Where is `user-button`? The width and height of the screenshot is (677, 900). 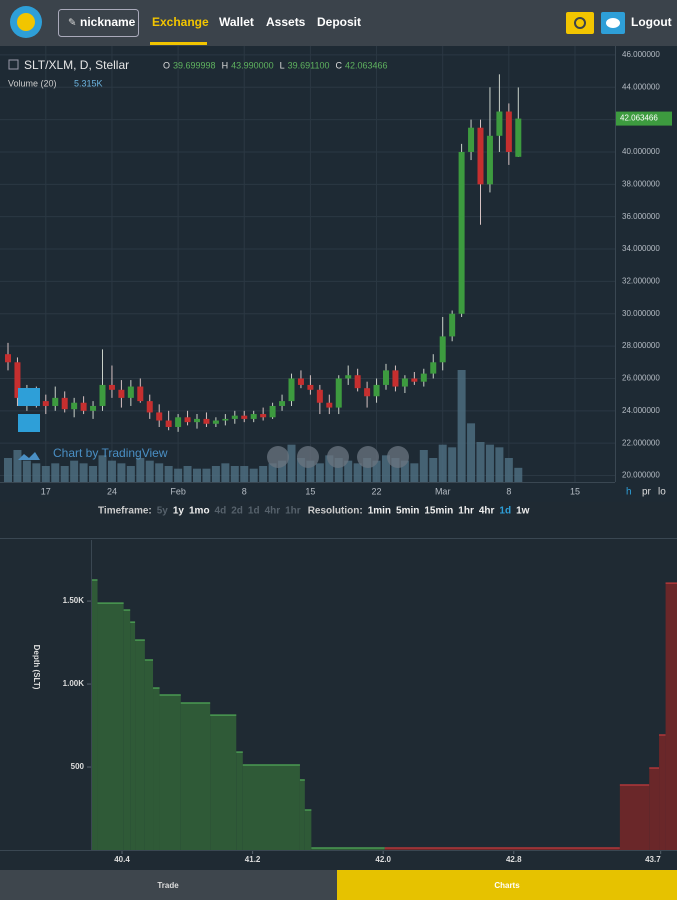
user-button is located at coordinates (98, 23).